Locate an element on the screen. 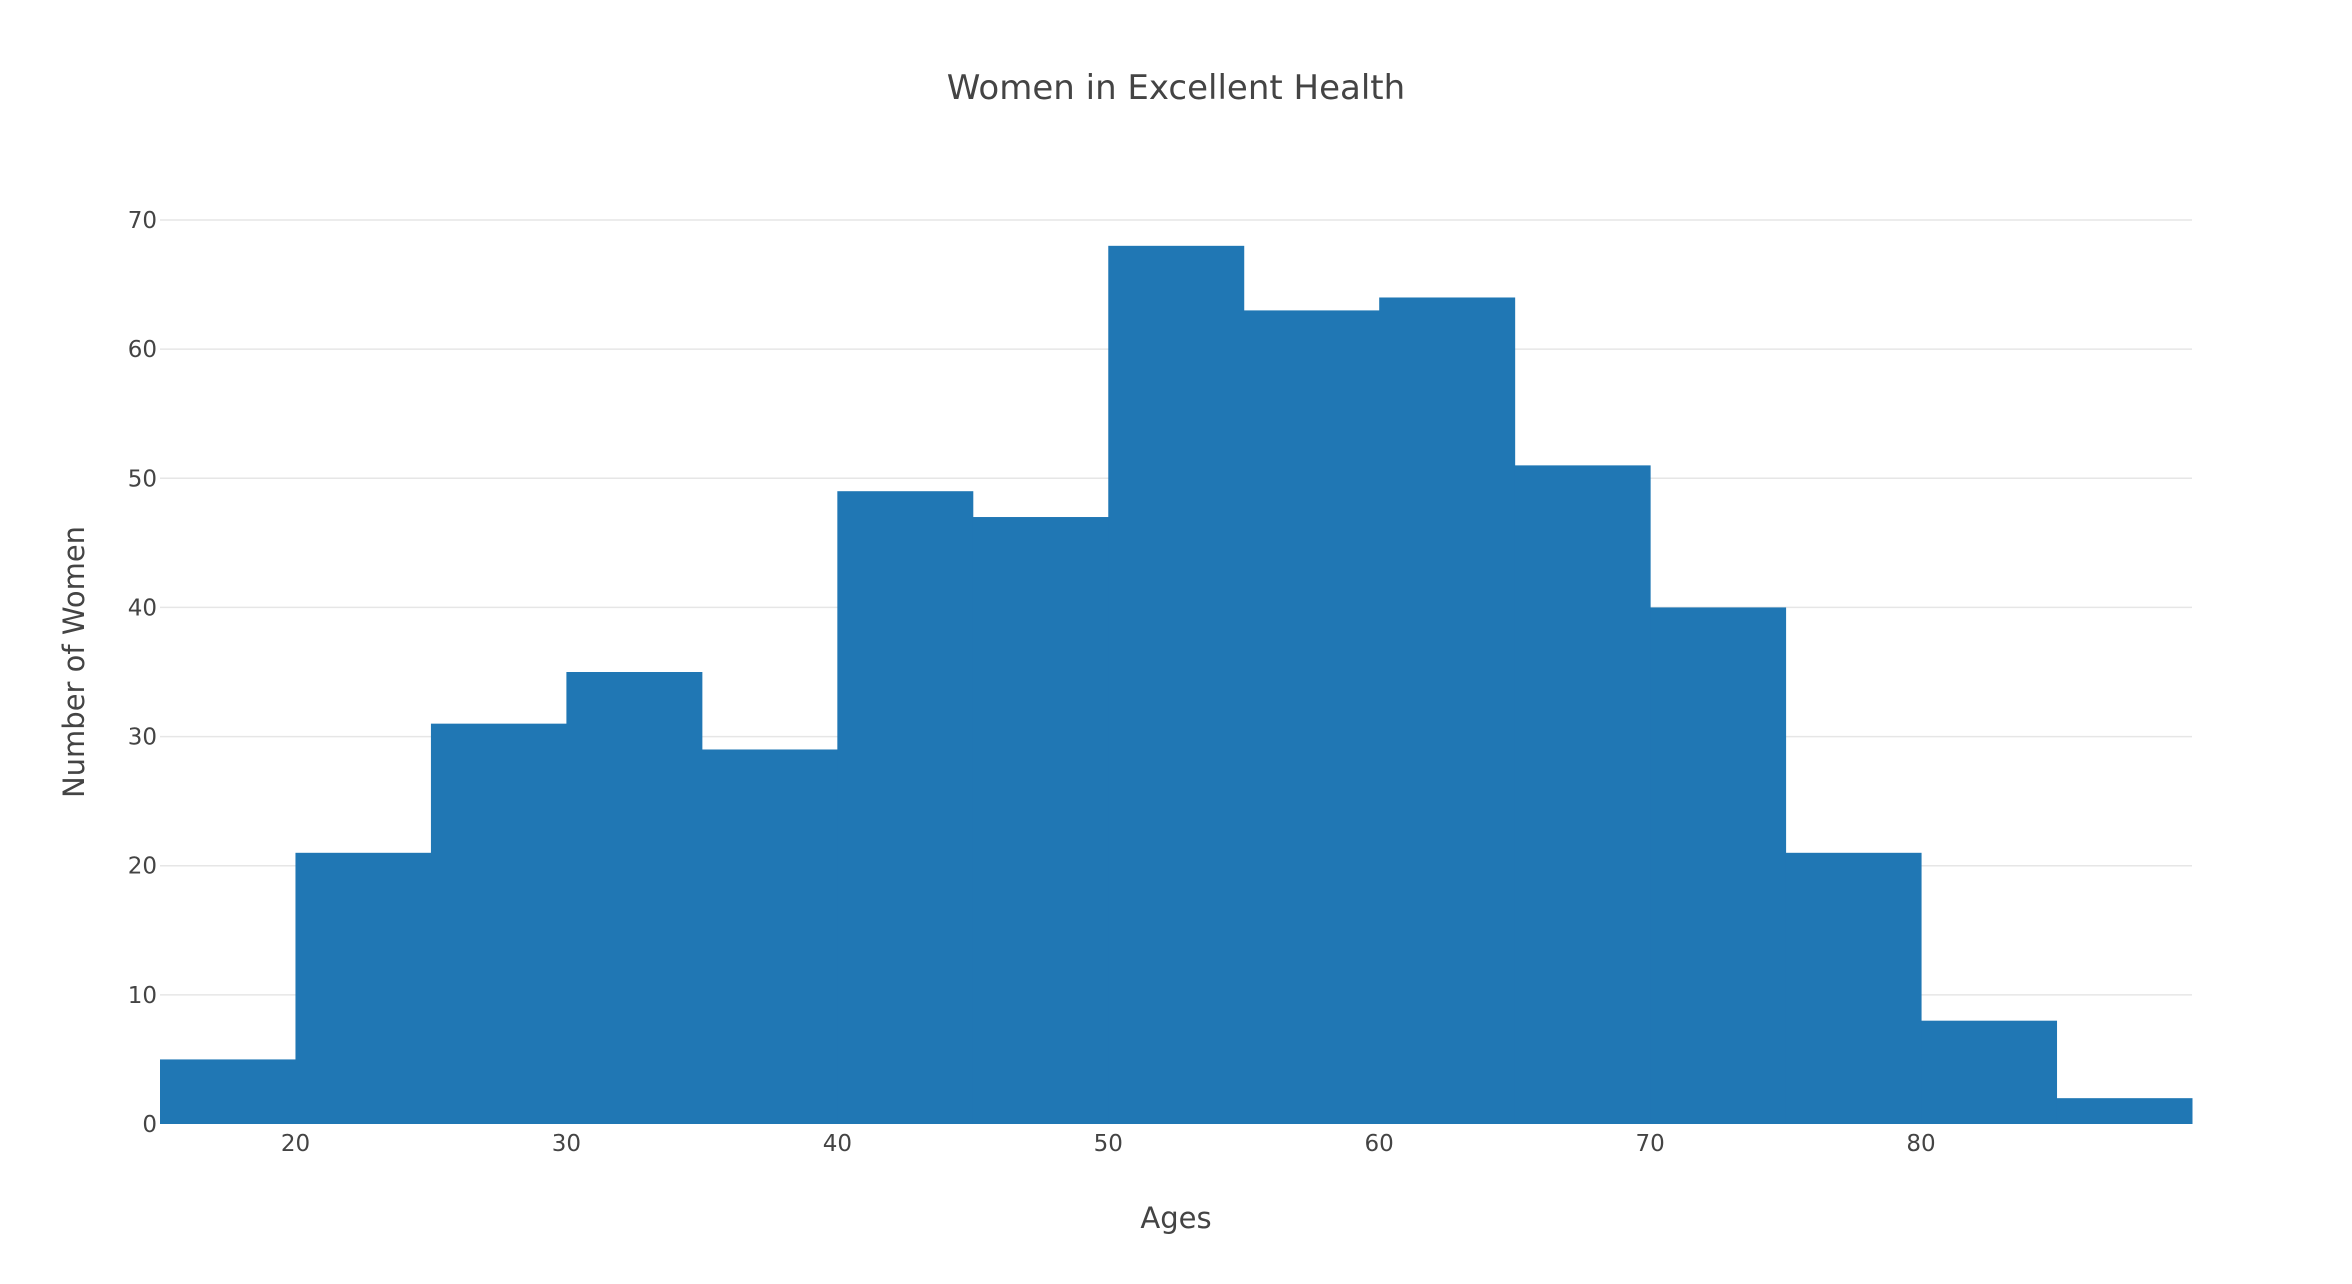 This screenshot has height=1284, width=2352. y-tick-label: 30 is located at coordinates (142, 738).